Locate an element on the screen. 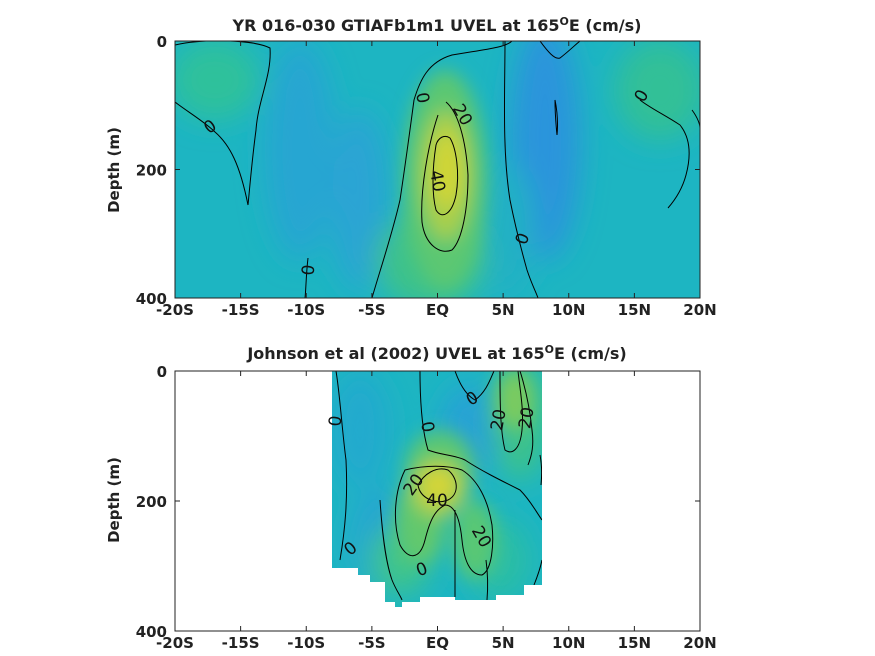  heatmap-bottom is located at coordinates (437, 489).